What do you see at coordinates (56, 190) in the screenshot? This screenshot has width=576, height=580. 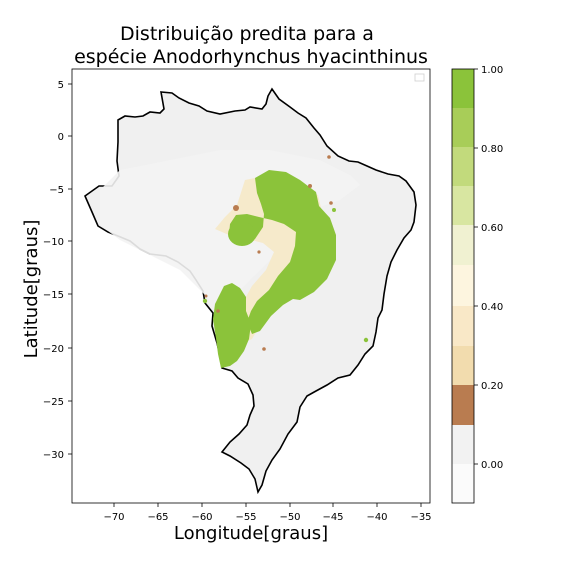 I see `y-tick-2: −5` at bounding box center [56, 190].